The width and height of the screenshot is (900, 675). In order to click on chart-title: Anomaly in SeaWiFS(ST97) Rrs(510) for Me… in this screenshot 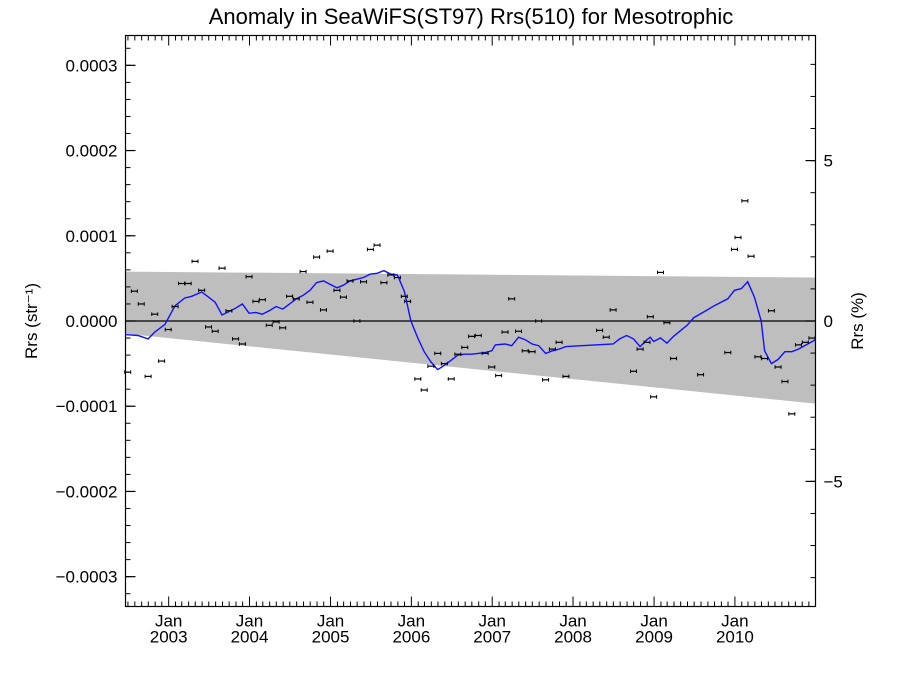, I will do `click(471, 16)`.